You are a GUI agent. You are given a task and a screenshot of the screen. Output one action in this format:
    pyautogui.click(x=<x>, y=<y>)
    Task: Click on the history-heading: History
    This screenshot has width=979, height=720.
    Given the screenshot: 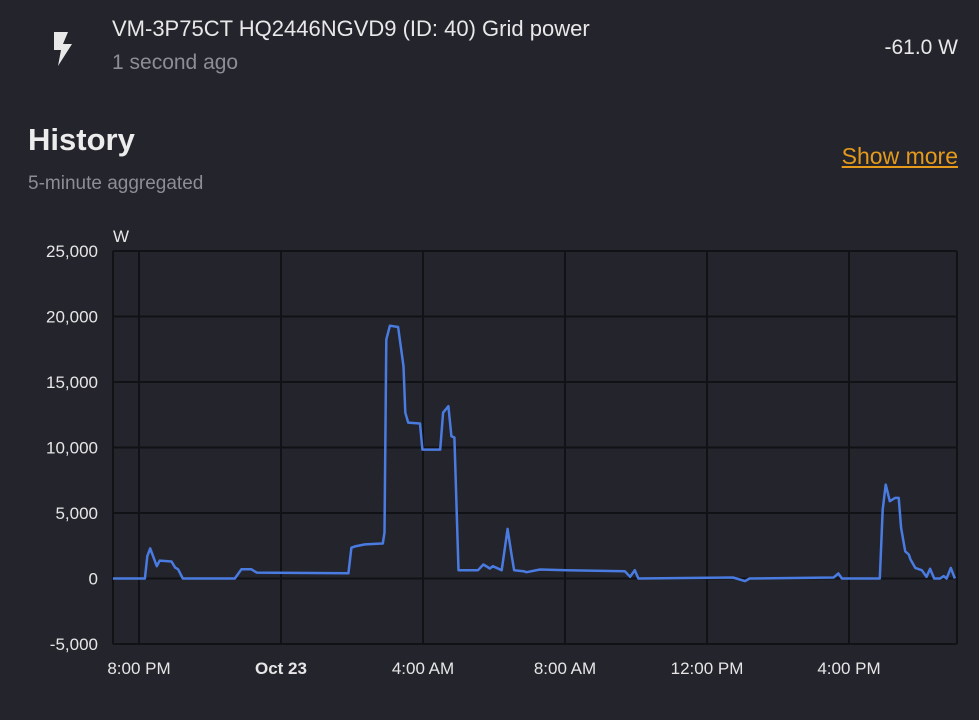 What is the action you would take?
    pyautogui.click(x=81, y=139)
    